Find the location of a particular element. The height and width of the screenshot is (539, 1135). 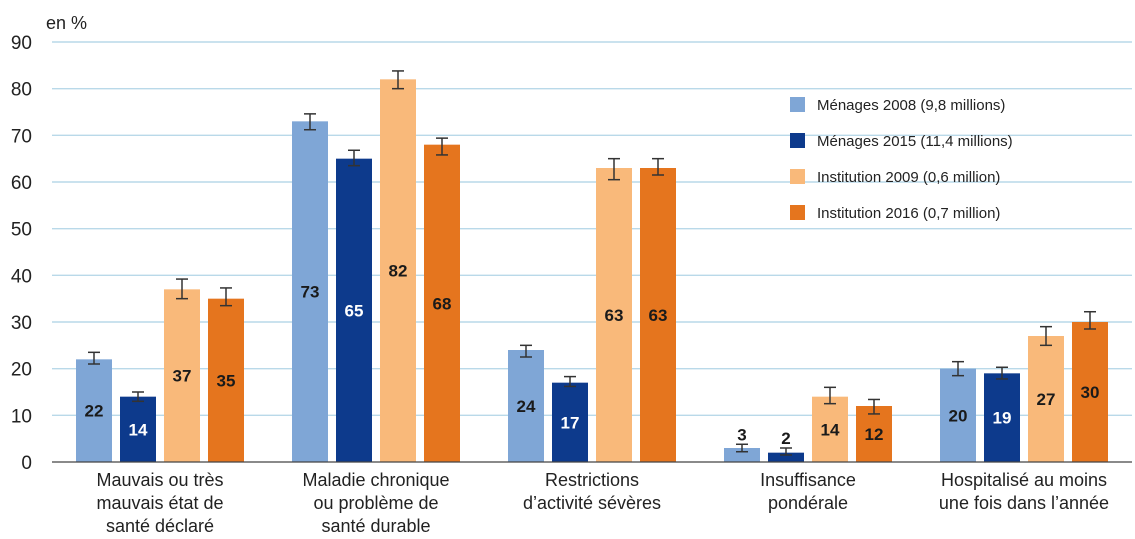

y-tick-label: 90 is located at coordinates (21, 43).